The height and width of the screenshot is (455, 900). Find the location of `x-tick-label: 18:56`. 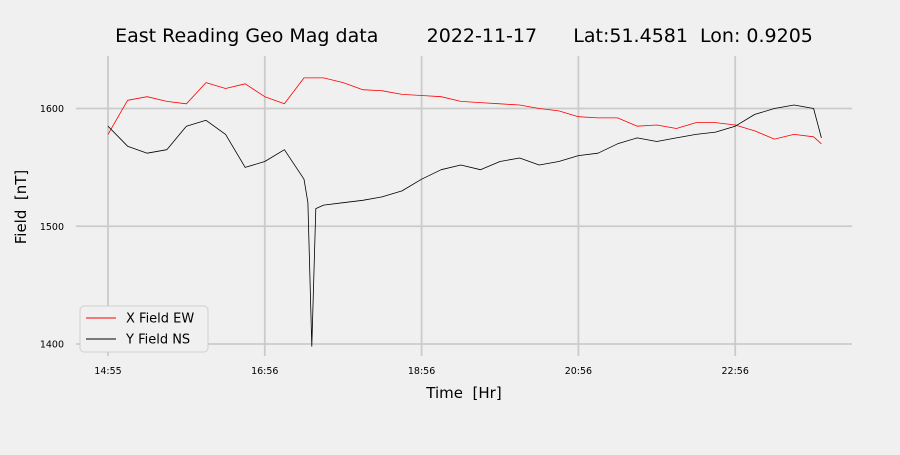

x-tick-label: 18:56 is located at coordinates (421, 371).